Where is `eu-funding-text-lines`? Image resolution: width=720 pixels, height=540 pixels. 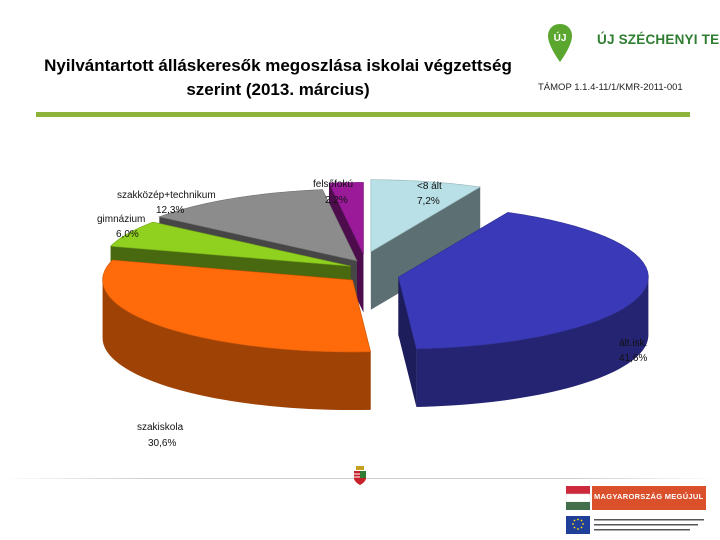 eu-funding-text-lines is located at coordinates (649, 525).